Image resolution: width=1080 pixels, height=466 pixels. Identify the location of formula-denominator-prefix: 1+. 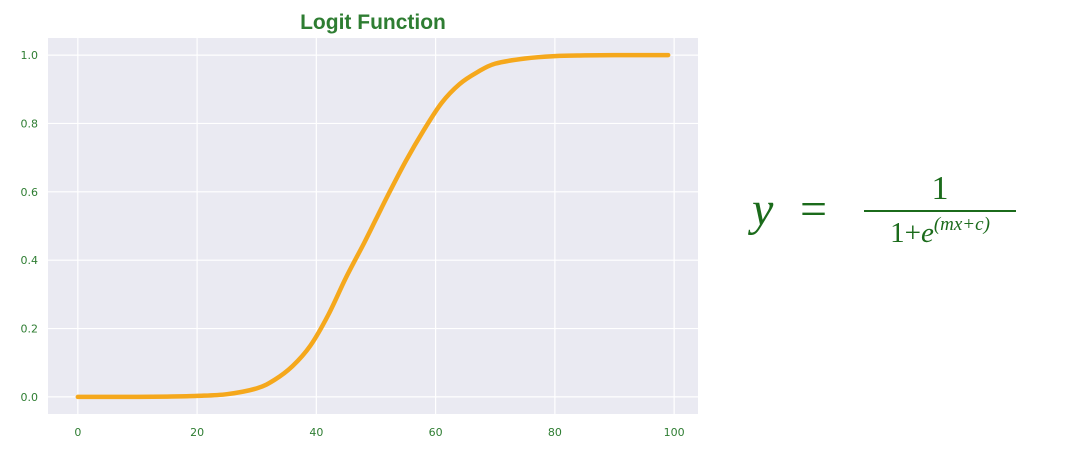
(905, 233).